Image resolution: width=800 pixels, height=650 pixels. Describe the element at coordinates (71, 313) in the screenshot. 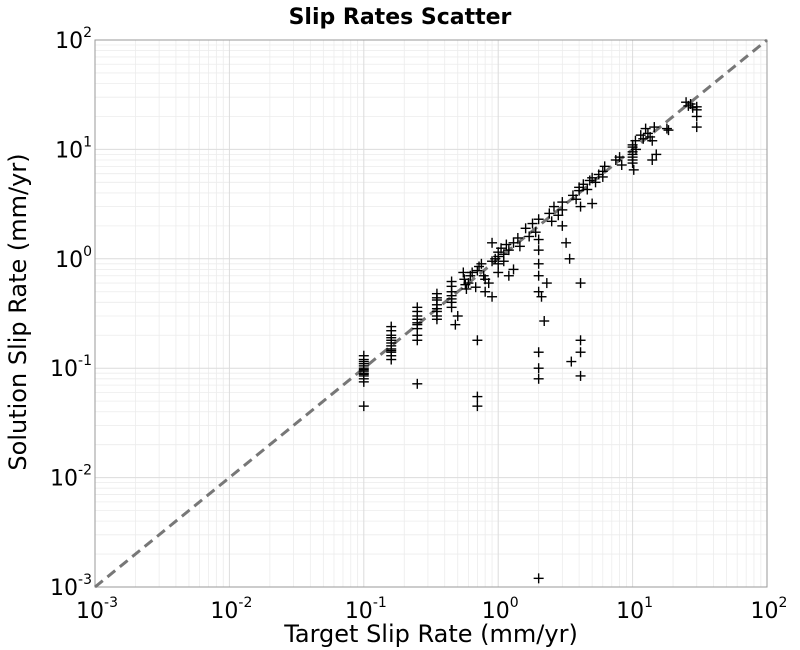

I see `y-tick-labels: 10⁻³ 10⁻² 10⁻¹ 10⁰ 10¹ 10²` at that location.